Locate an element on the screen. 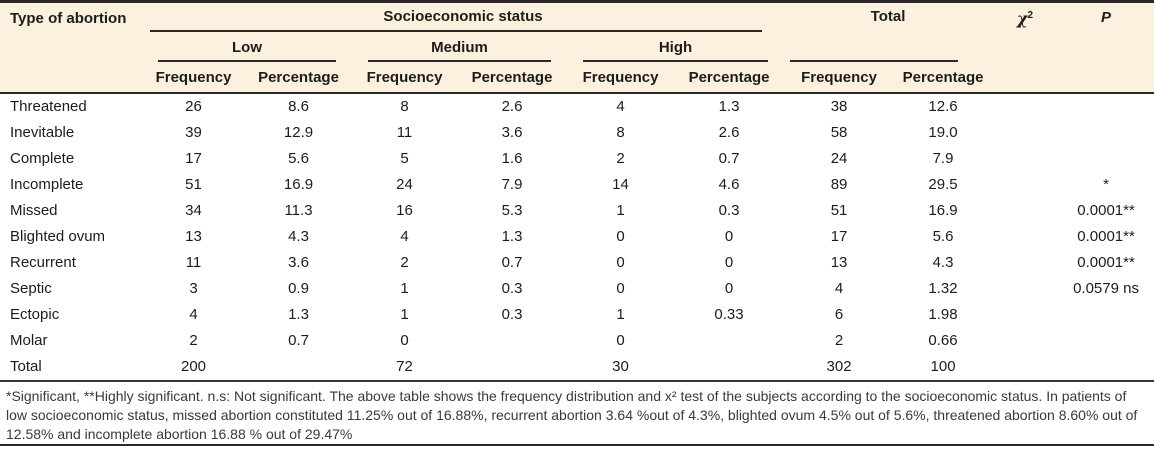 The width and height of the screenshot is (1154, 449). subheader-high-frequency: Frequency is located at coordinates (620, 78).